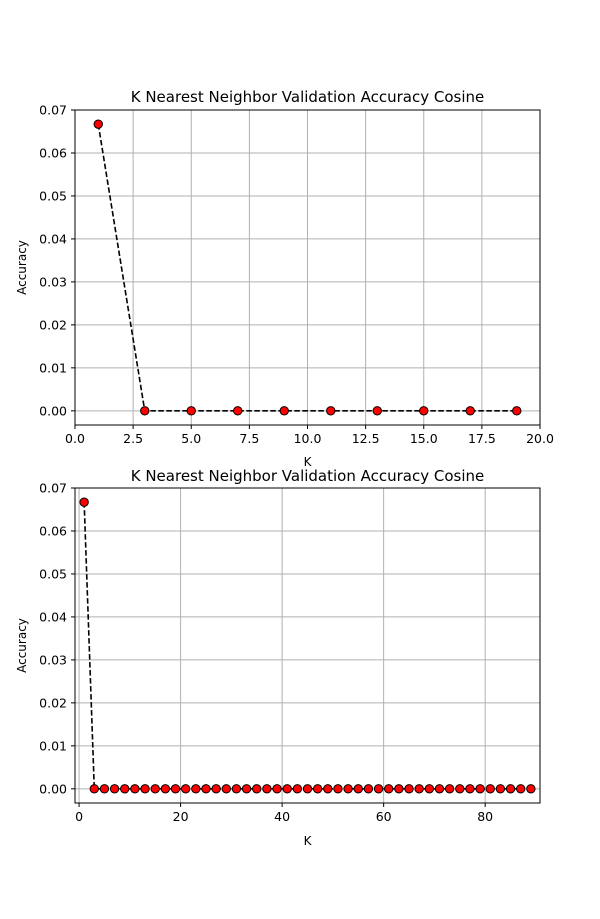 Image resolution: width=600 pixels, height=919 pixels. I want to click on x-tick-label: 12.5, so click(366, 438).